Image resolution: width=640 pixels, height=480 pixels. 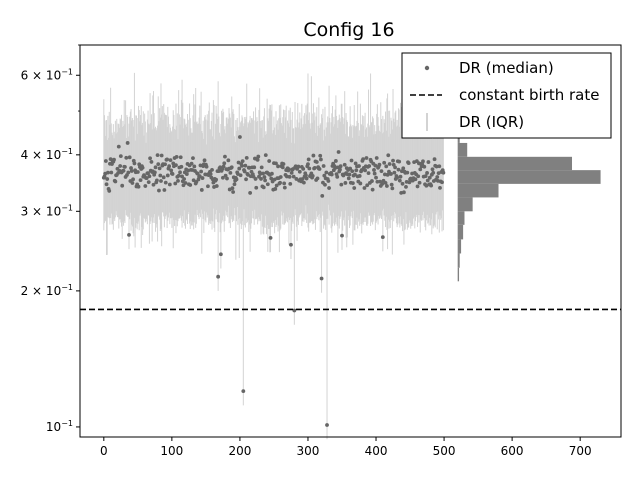 What do you see at coordinates (506, 95) in the screenshot?
I see `legend-box` at bounding box center [506, 95].